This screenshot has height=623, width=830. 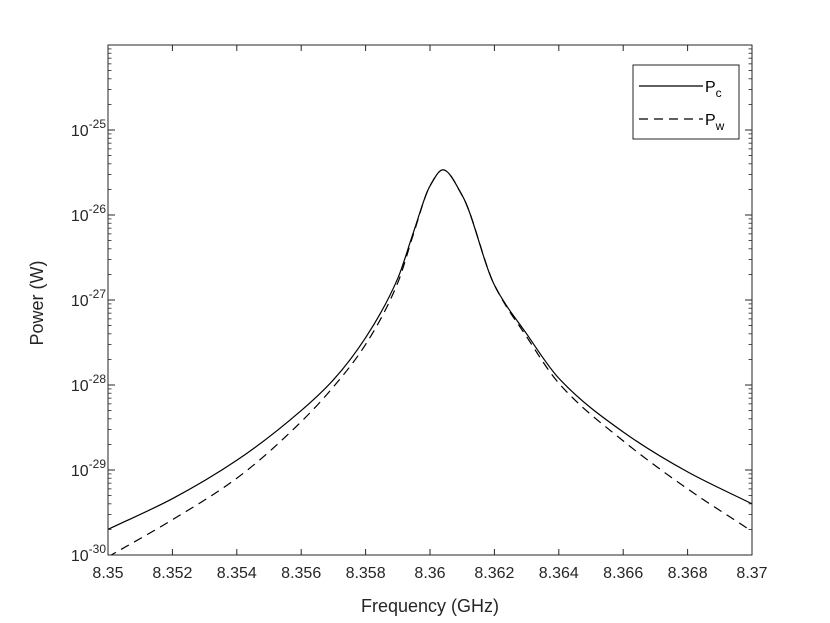 What do you see at coordinates (751, 573) in the screenshot?
I see `x-tick-label: 8.37` at bounding box center [751, 573].